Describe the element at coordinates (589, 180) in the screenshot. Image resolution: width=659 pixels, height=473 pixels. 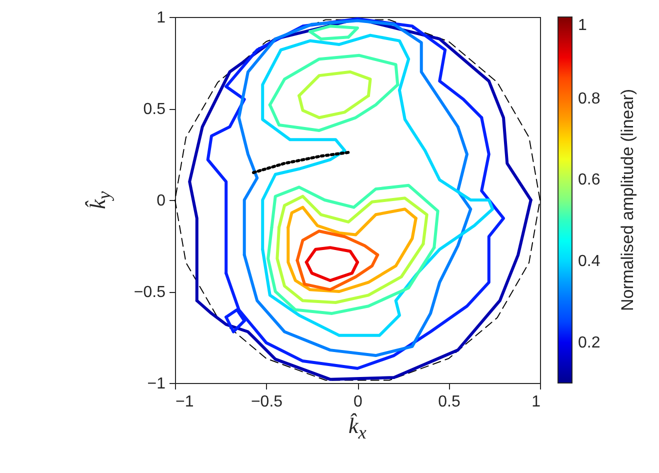
I see `color-bar-label: 0.6` at that location.